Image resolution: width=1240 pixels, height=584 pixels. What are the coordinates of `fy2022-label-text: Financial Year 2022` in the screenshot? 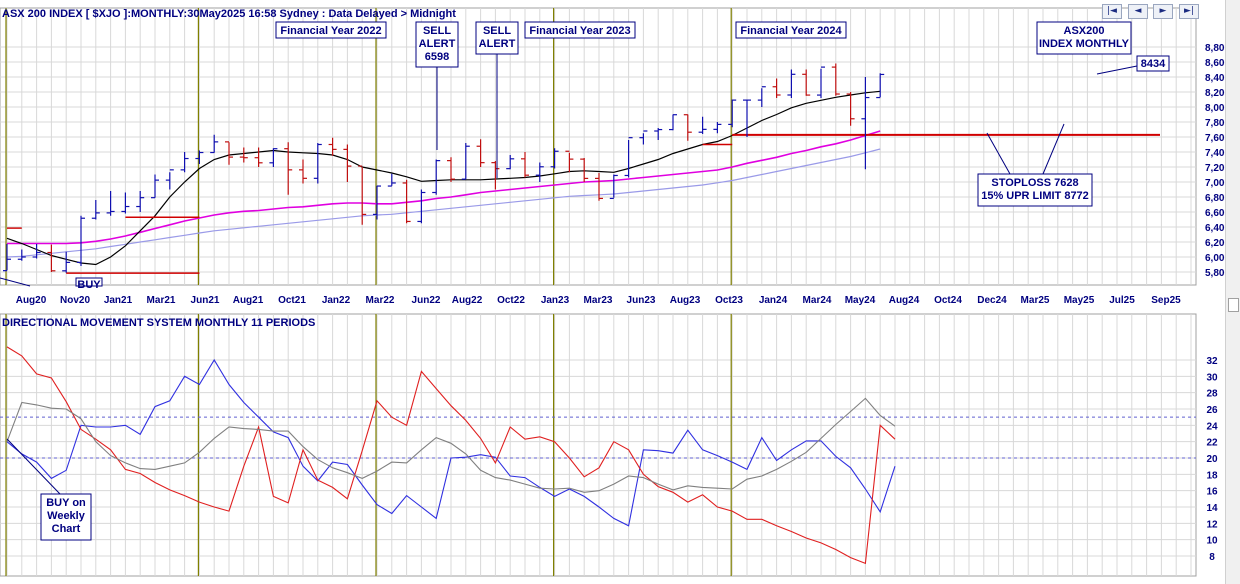 It's located at (330, 31).